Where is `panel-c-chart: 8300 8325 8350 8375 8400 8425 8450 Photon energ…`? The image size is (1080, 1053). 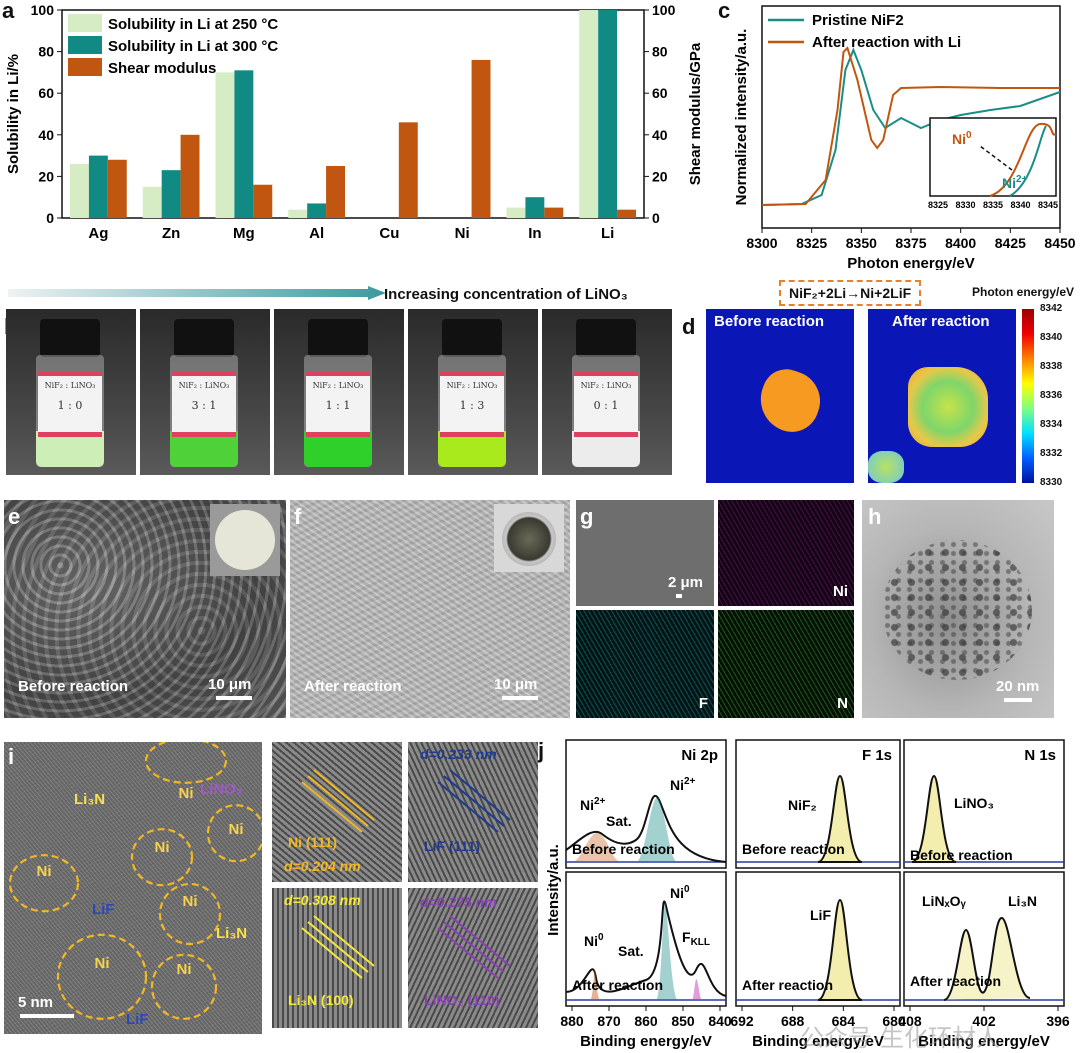 panel-c-chart: 8300 8325 8350 8375 8400 8425 8450 Photon energ… is located at coordinates (904, 137).